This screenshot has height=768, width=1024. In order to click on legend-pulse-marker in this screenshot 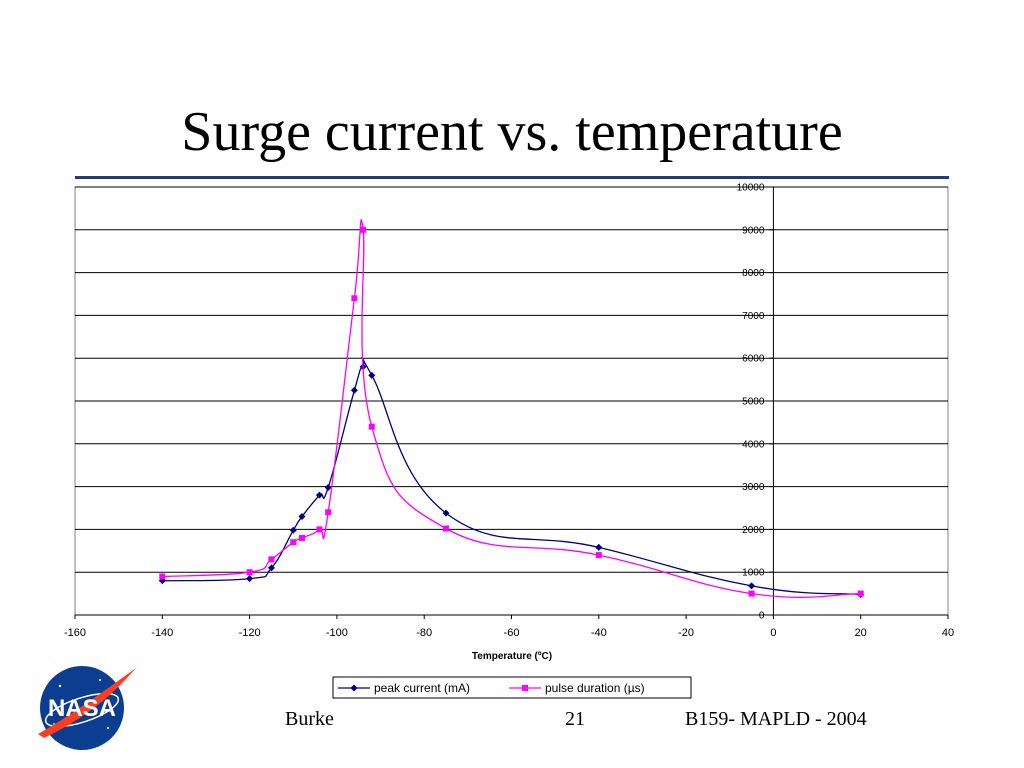, I will do `click(525, 688)`.